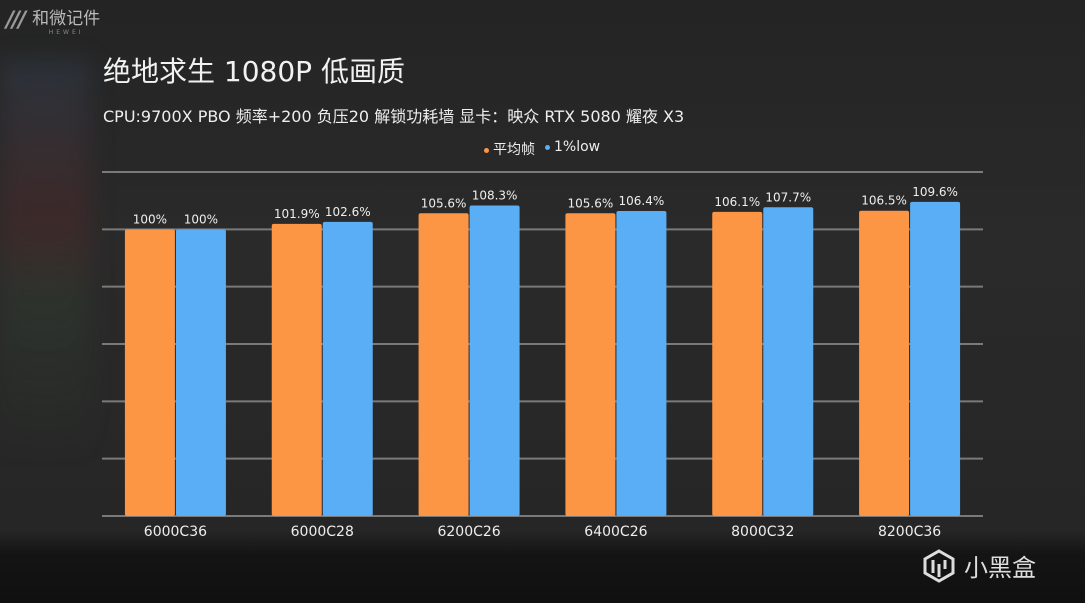  Describe the element at coordinates (615, 532) in the screenshot. I see `x-tick-label: 6400C26` at that location.